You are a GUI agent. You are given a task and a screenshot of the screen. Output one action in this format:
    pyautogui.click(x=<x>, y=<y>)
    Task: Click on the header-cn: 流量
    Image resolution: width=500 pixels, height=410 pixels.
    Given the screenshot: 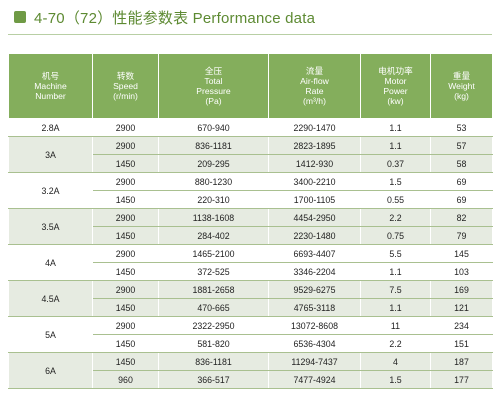 What is the action you would take?
    pyautogui.click(x=314, y=71)
    